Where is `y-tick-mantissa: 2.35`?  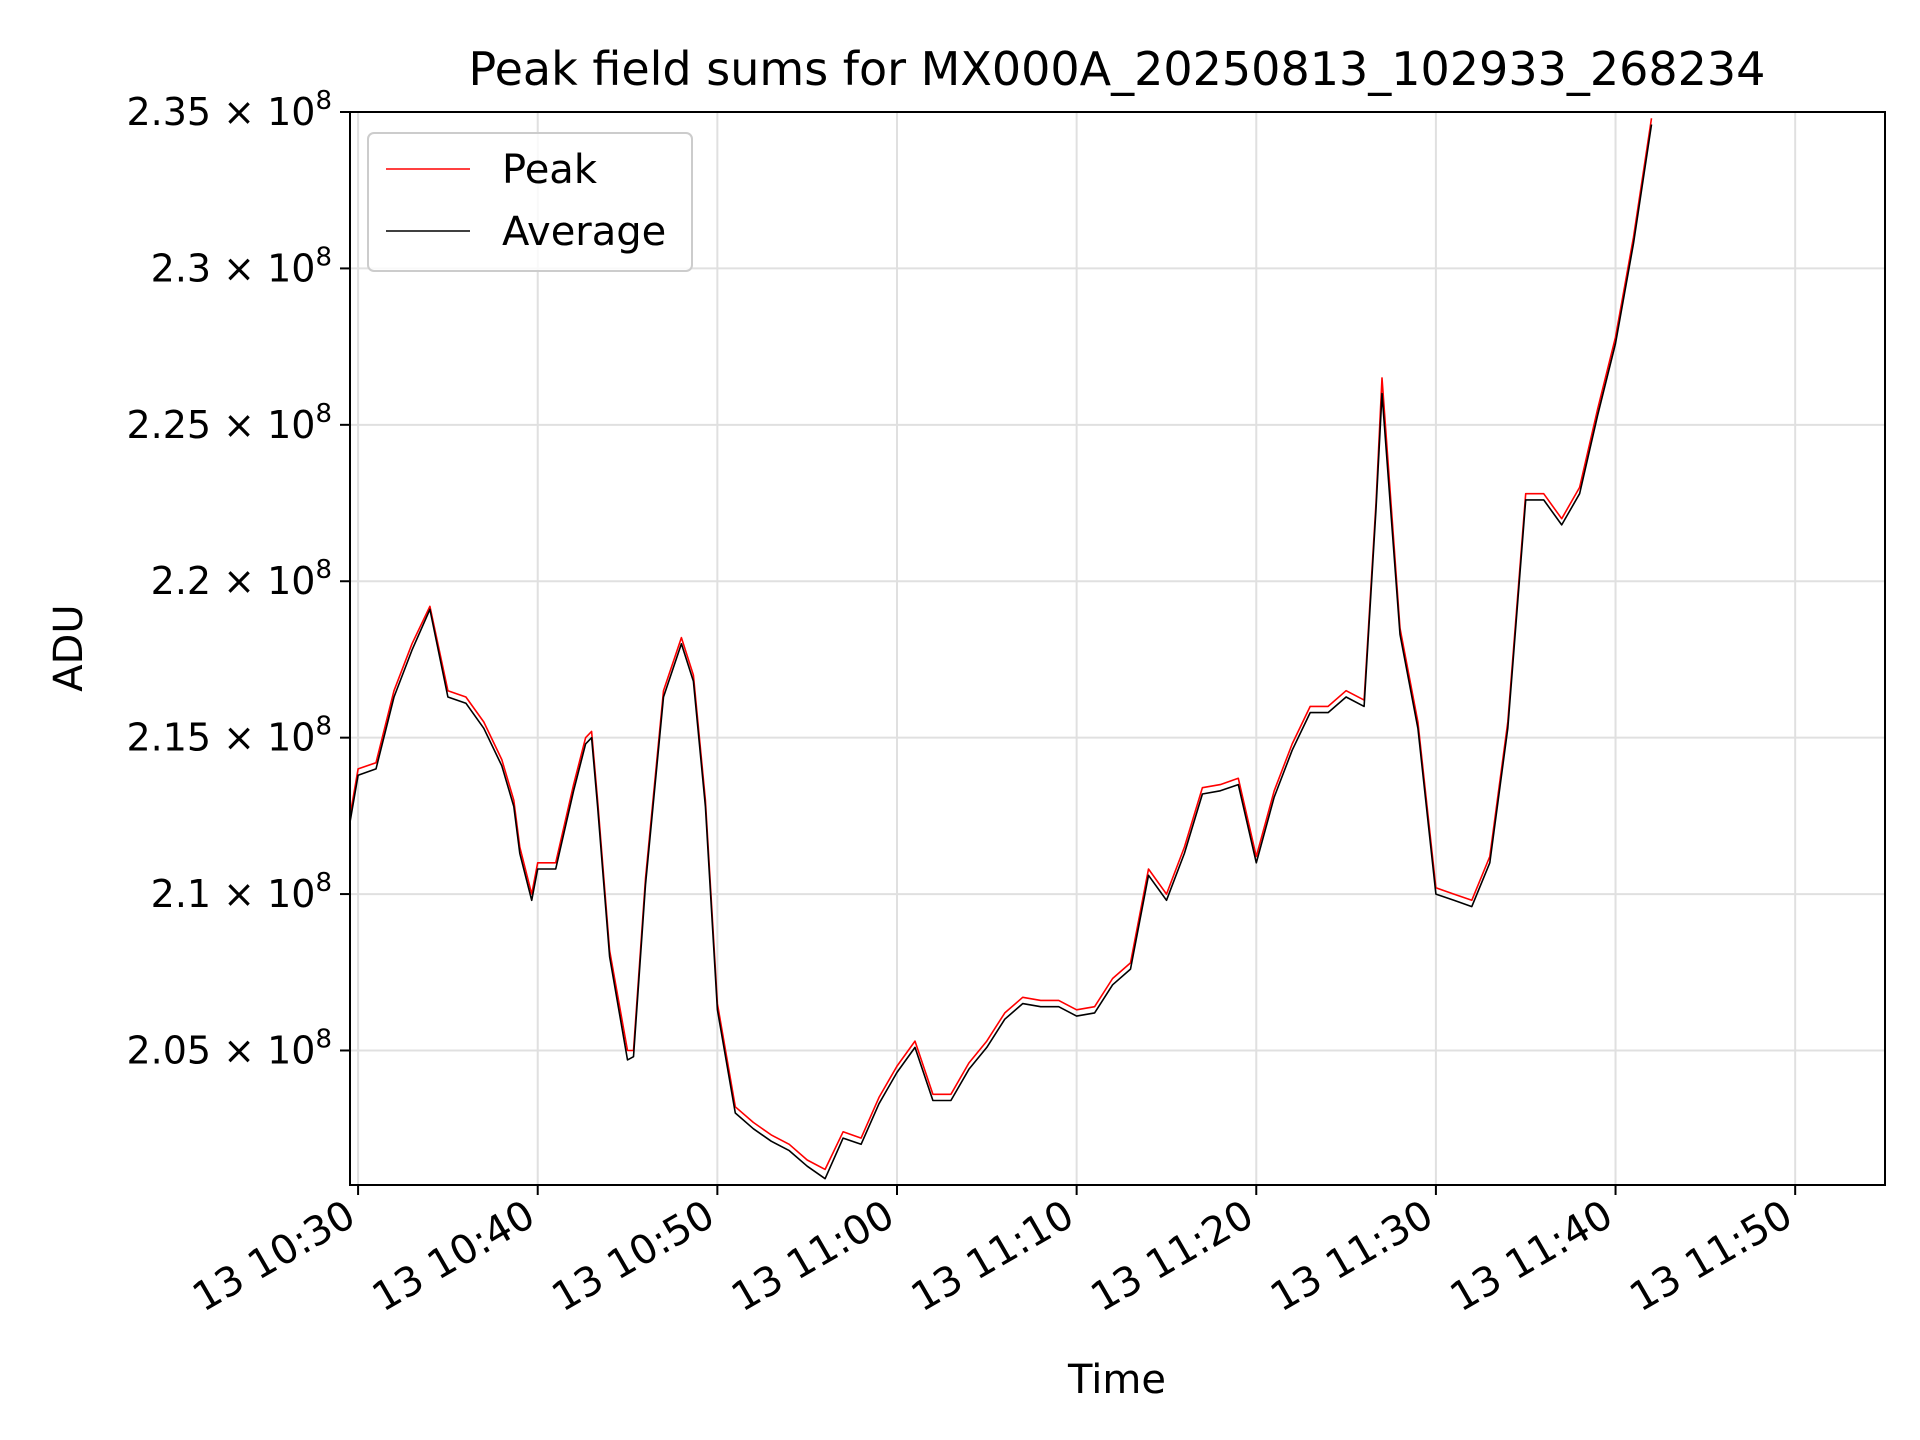 y-tick-mantissa: 2.35 is located at coordinates (174, 112).